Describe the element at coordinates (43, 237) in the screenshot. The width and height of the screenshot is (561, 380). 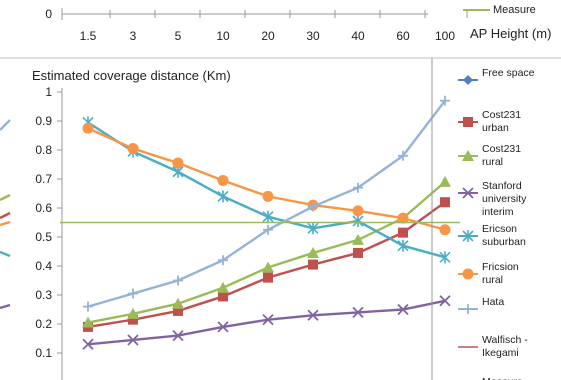
I see `y-tick-label: 0.5` at that location.